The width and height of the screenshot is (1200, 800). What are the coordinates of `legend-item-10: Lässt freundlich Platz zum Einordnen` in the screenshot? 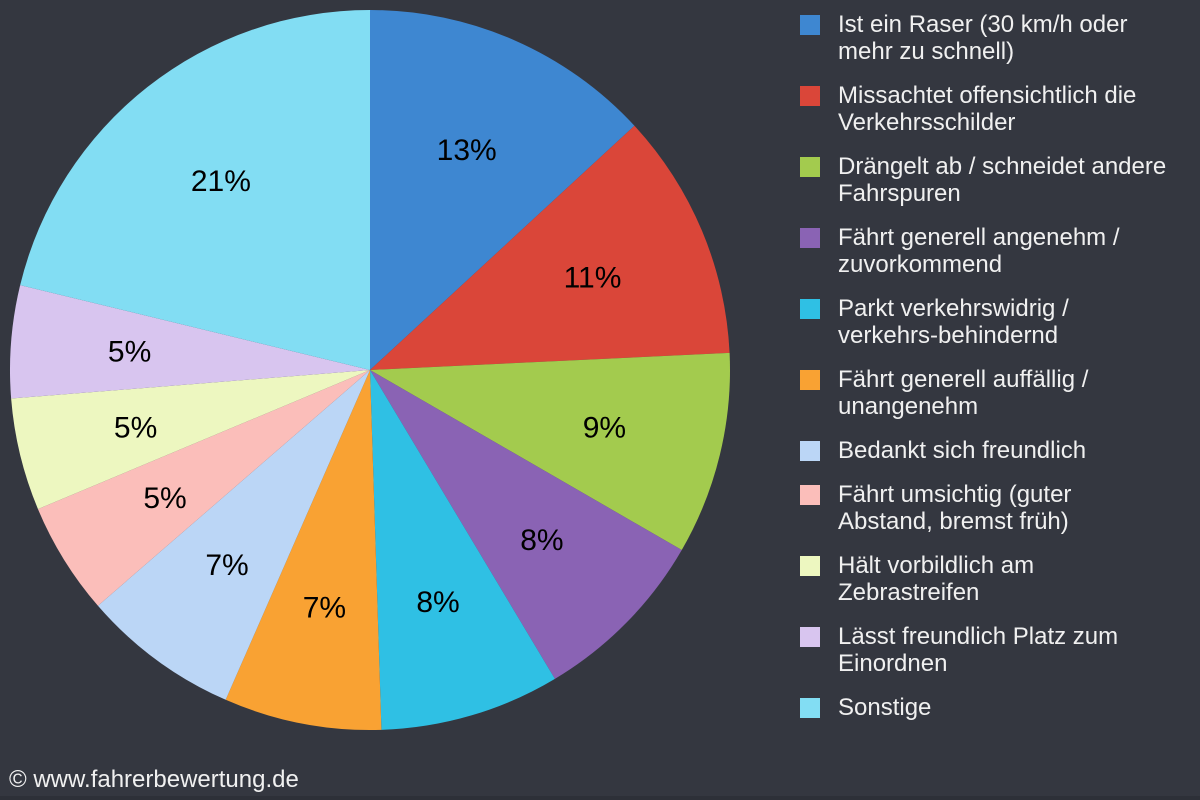 It's located at (999, 650).